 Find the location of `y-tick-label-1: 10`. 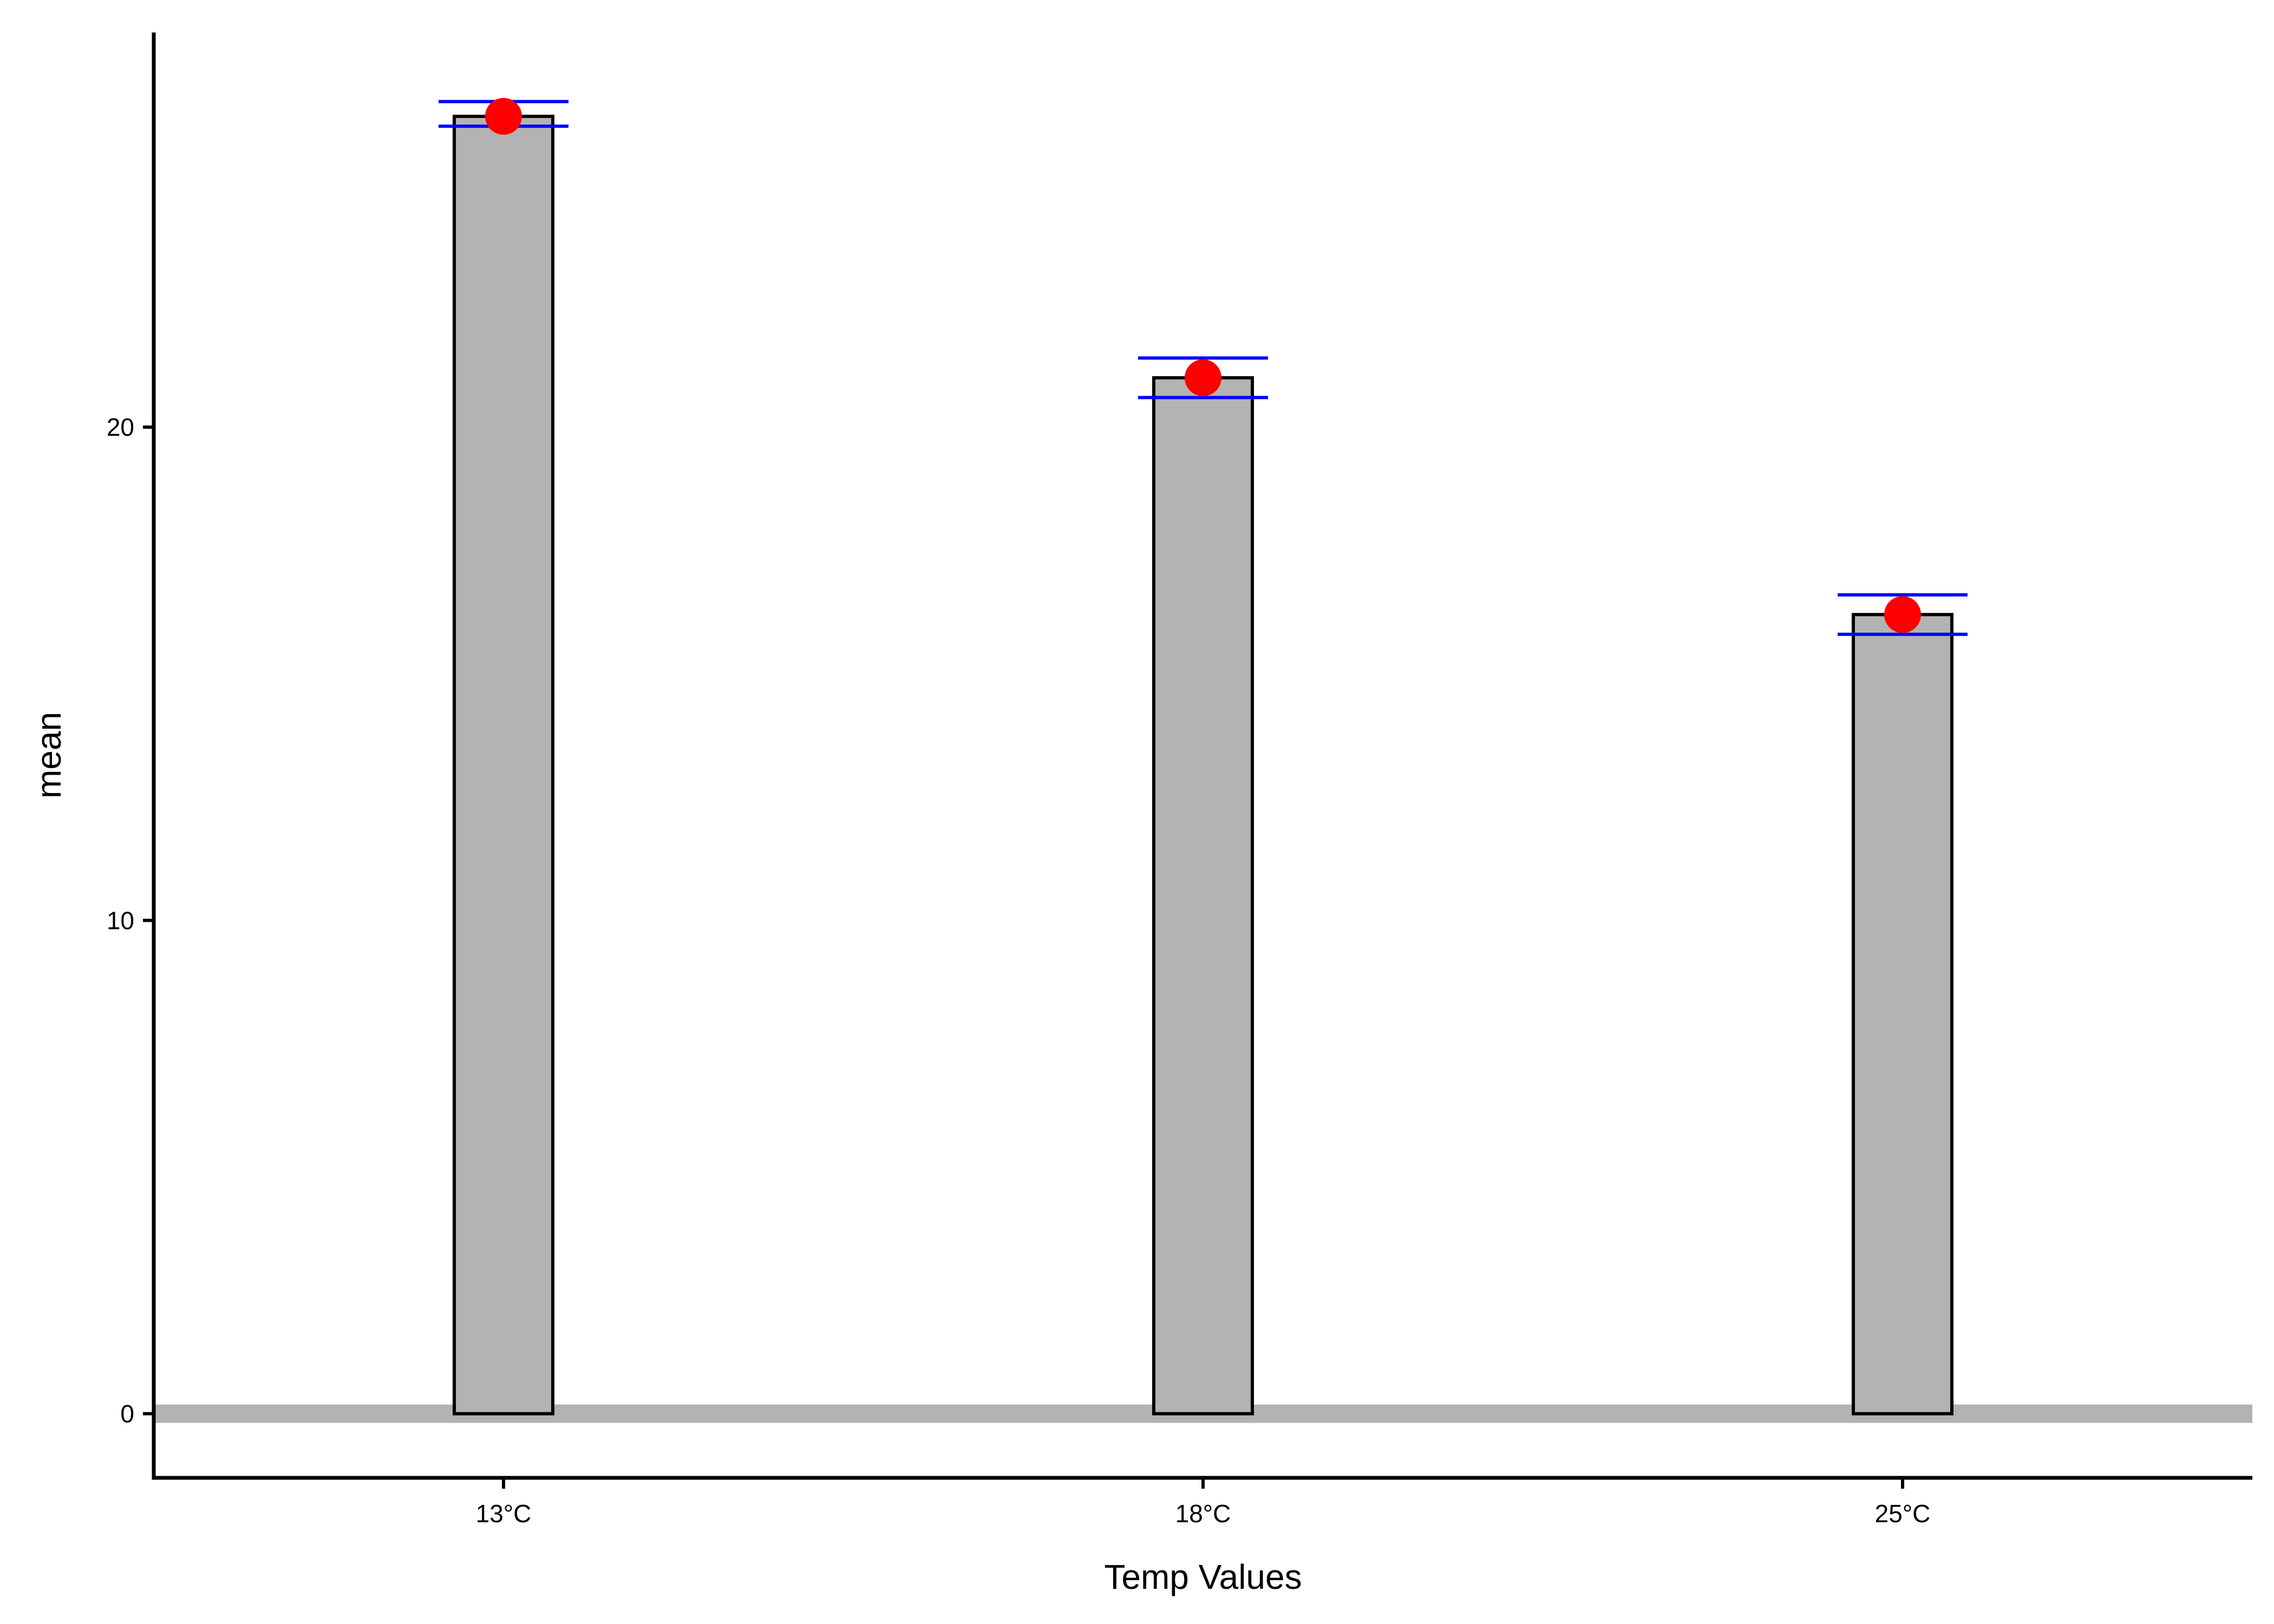

y-tick-label-1: 10 is located at coordinates (121, 920).